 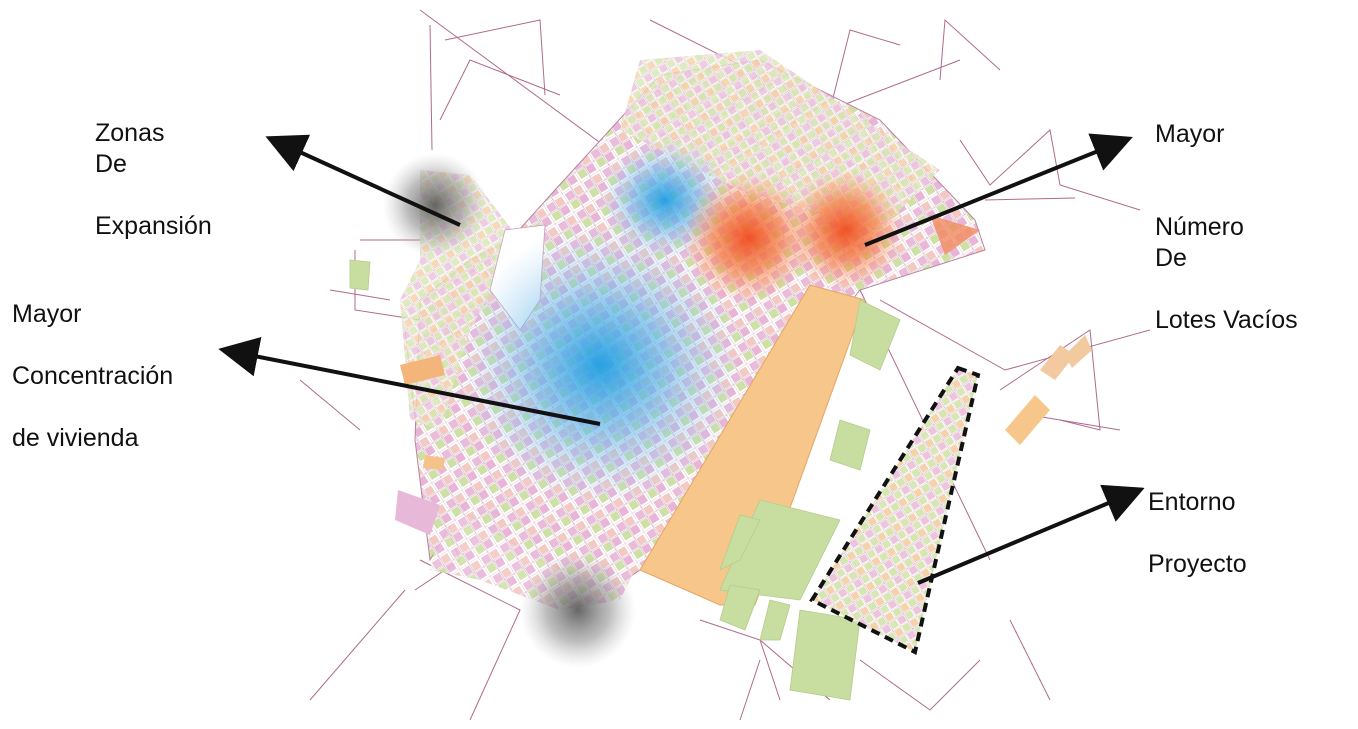 I want to click on project-area-fabric, so click(x=895, y=510).